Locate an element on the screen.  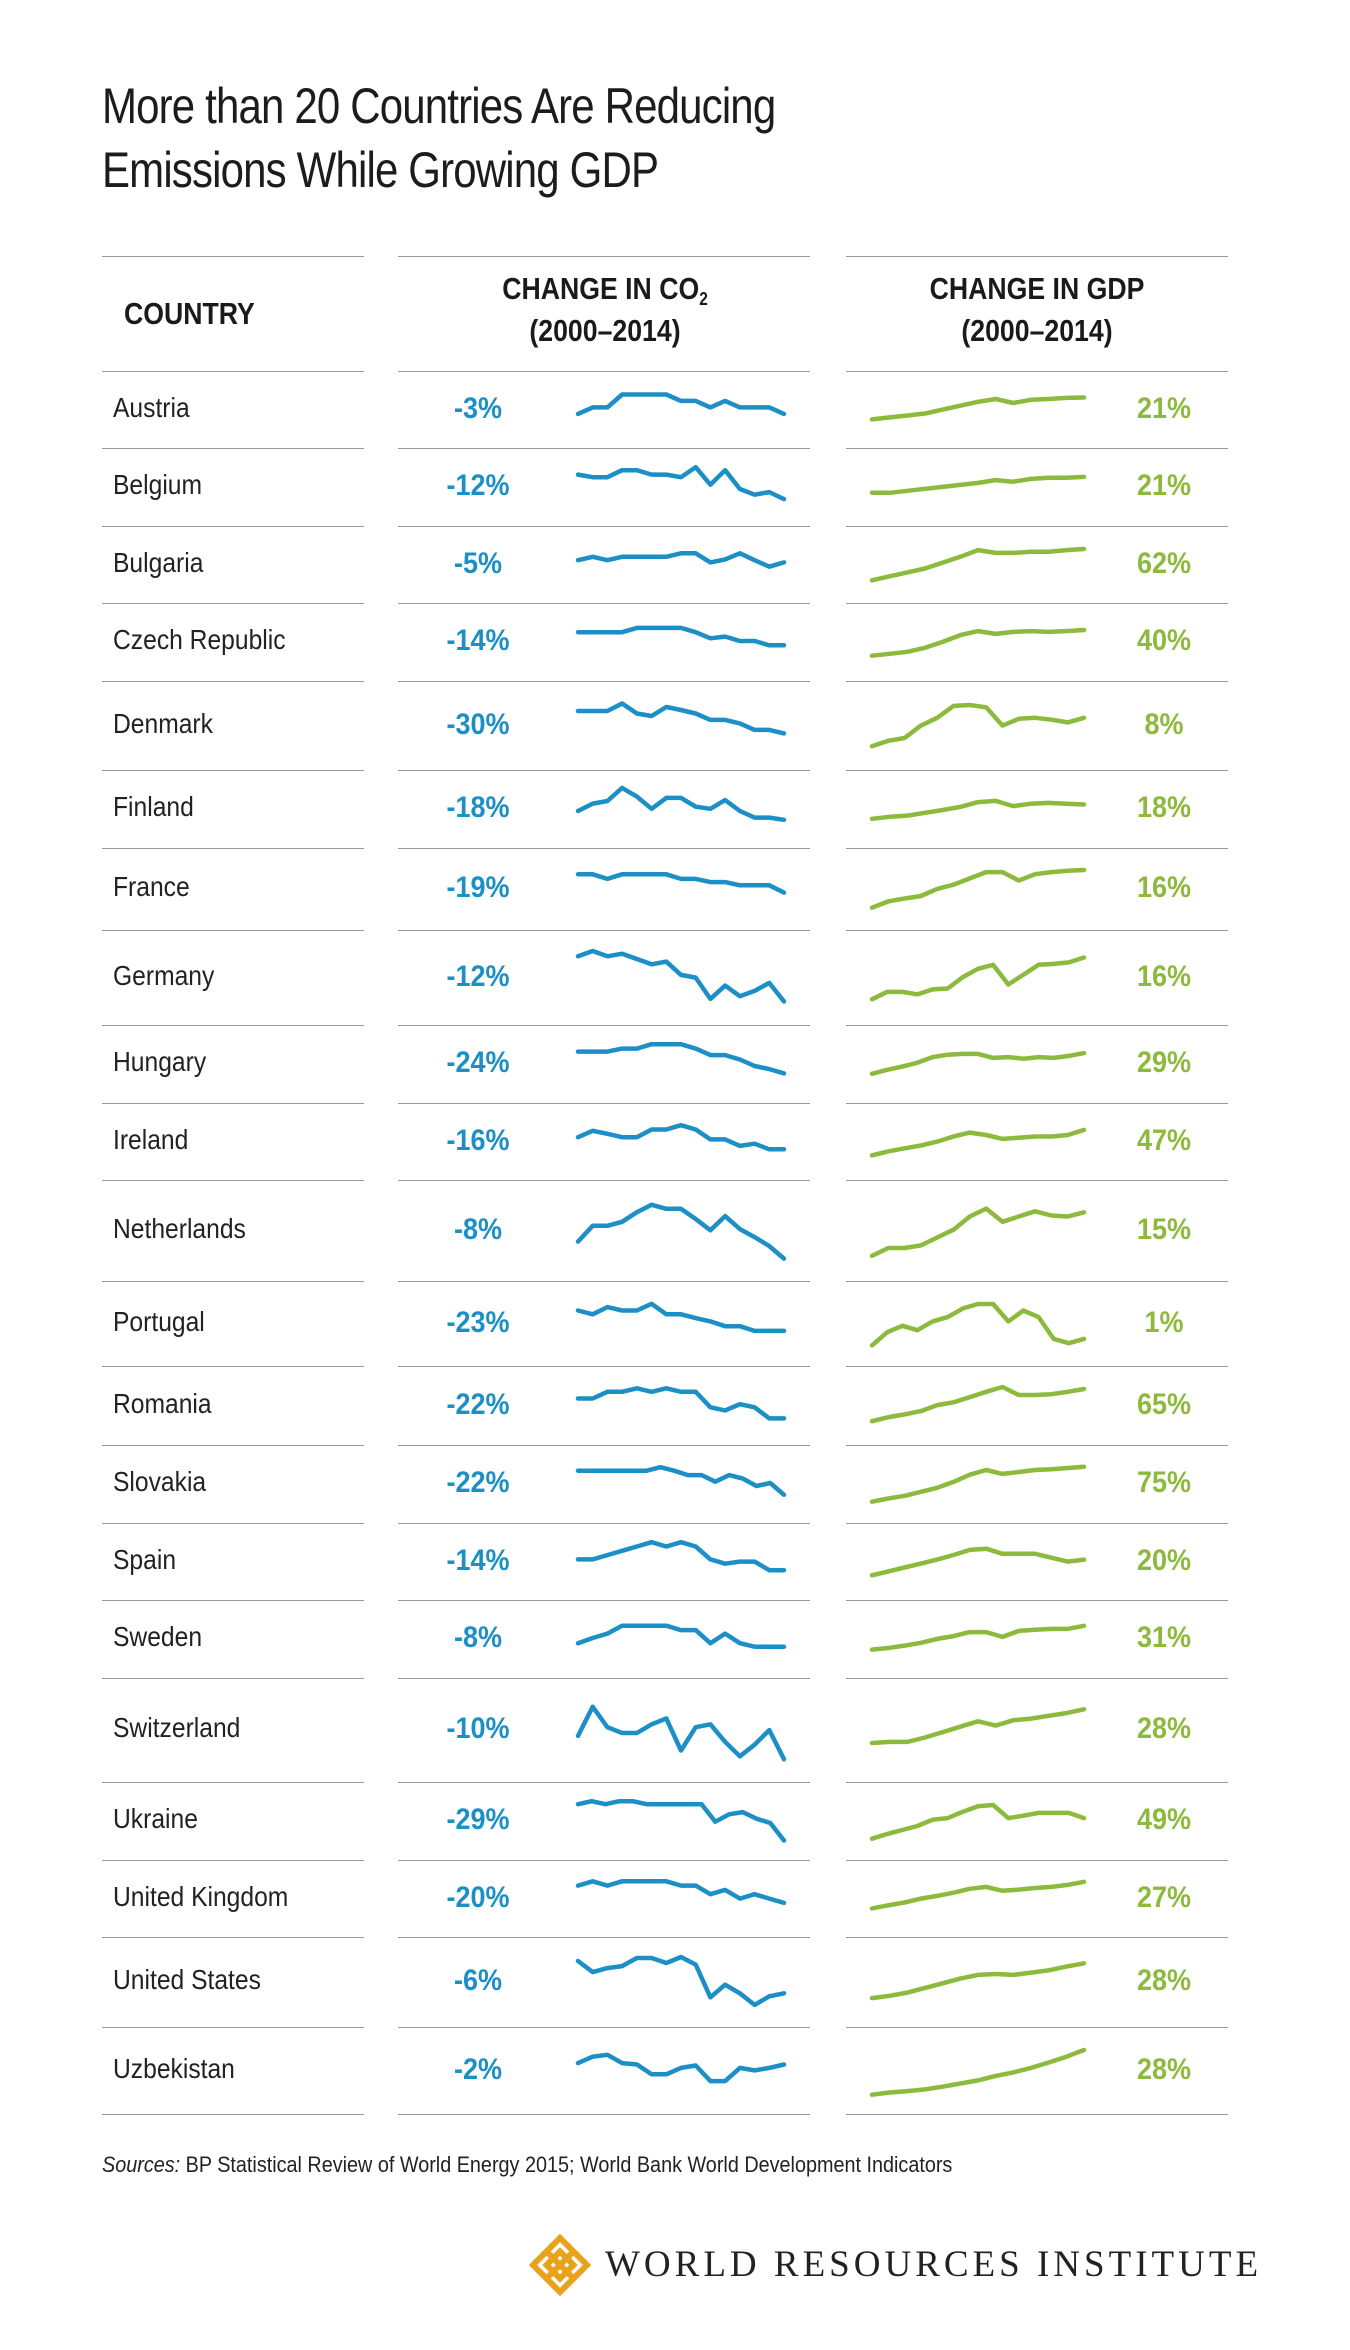
row-co2-change: -2% is located at coordinates (478, 2069).